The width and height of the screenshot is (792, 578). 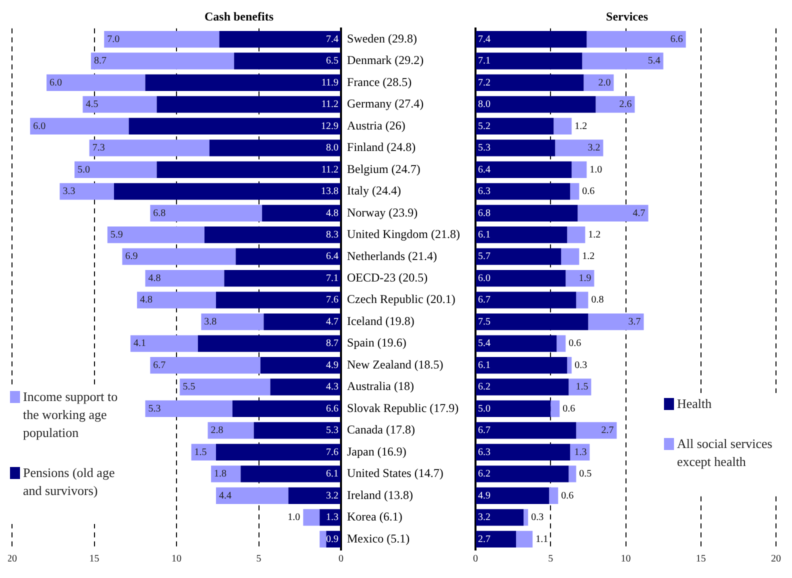 I want to click on y-tick-label: Iceland (19.8), so click(x=380, y=321).